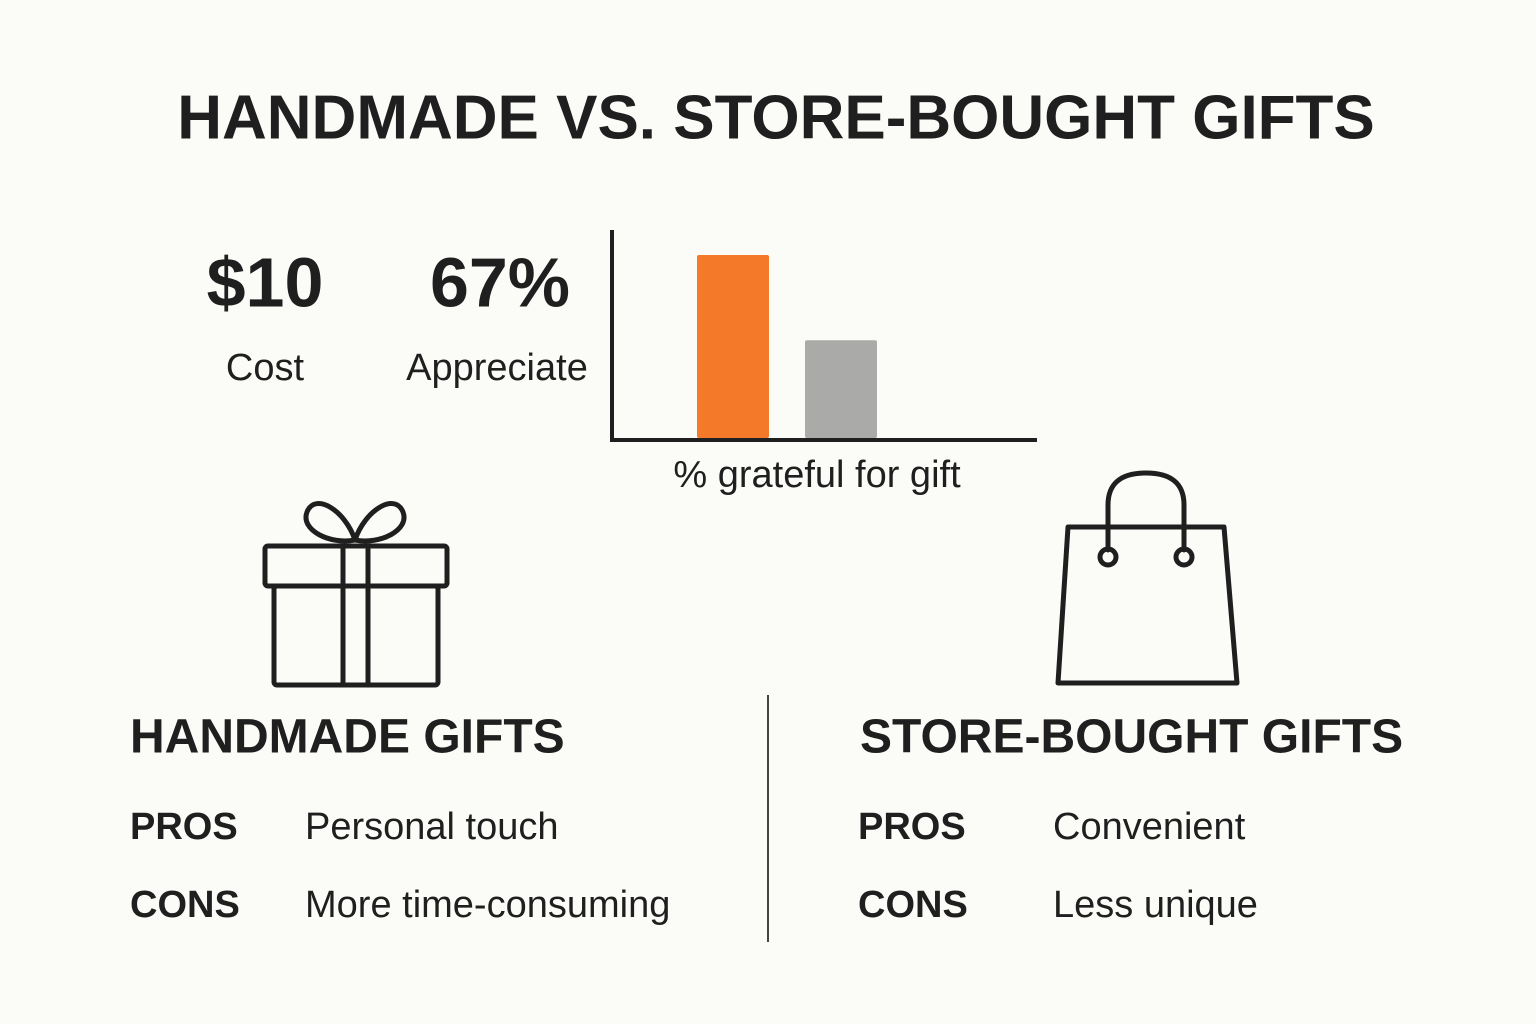 Image resolution: width=1536 pixels, height=1024 pixels. What do you see at coordinates (1155, 905) in the screenshot?
I see `row-text: Less unique` at bounding box center [1155, 905].